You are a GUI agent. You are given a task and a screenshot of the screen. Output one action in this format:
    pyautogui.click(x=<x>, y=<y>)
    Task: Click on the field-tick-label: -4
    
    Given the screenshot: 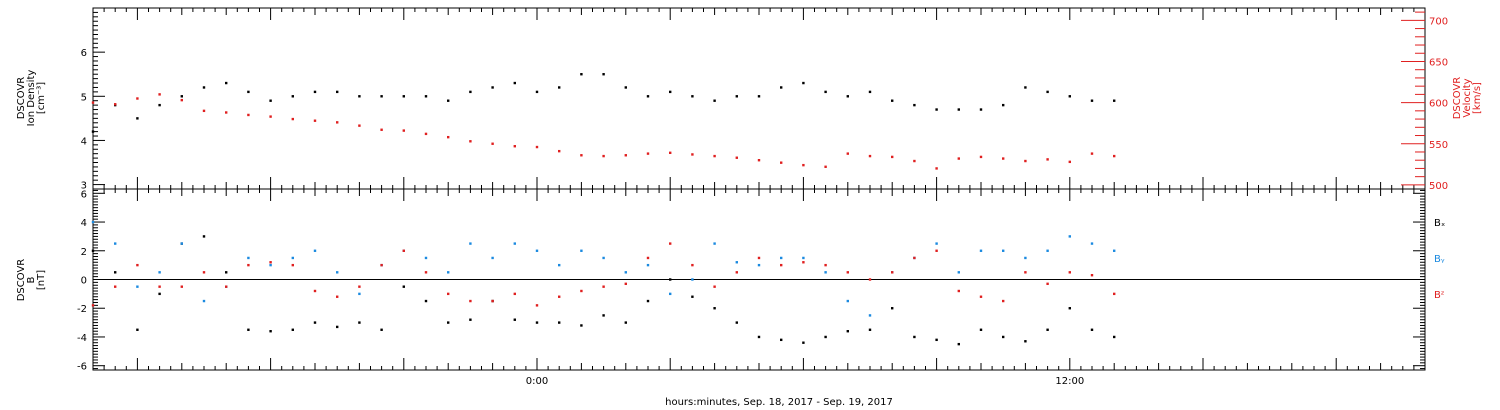 What is the action you would take?
    pyautogui.click(x=82, y=338)
    